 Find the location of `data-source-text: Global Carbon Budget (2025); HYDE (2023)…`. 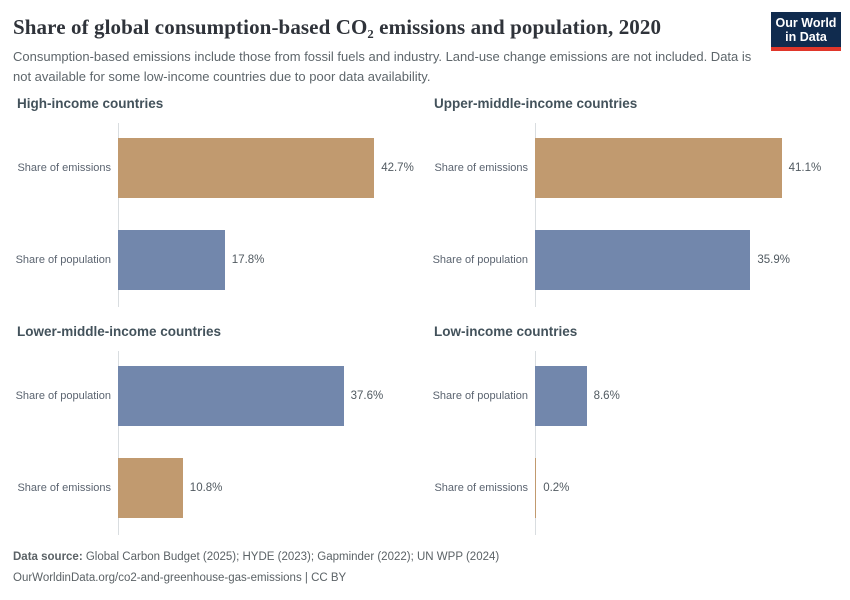

data-source-text: Global Carbon Budget (2025); HYDE (2023)… is located at coordinates (291, 557).